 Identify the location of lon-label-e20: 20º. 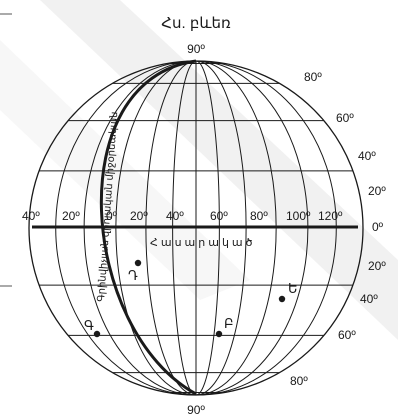
(139, 216).